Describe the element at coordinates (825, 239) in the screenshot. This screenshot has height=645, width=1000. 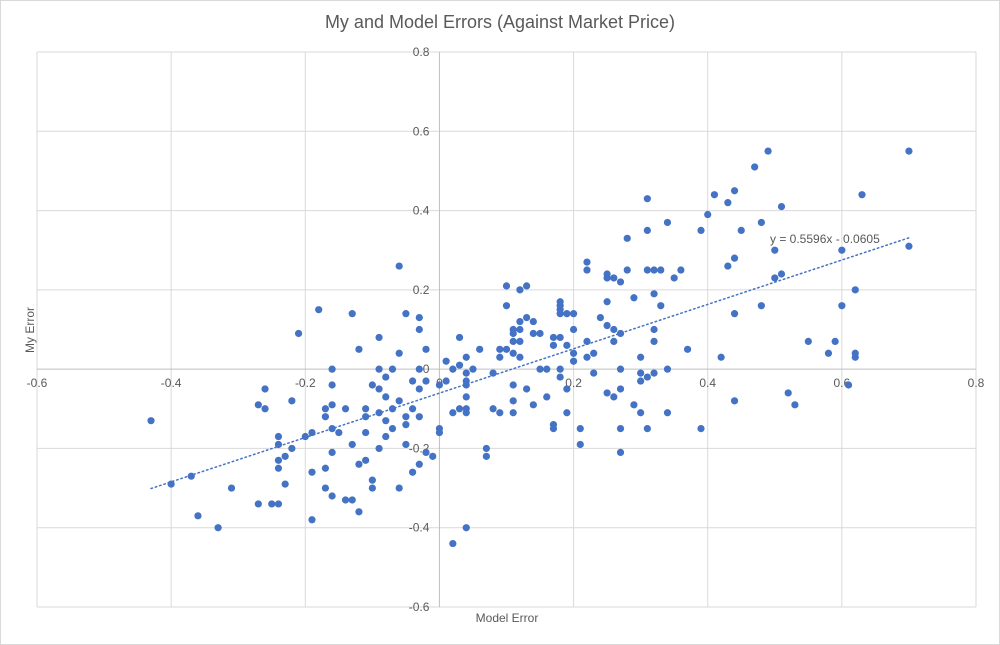
I see `trendline-equation: y = 0.5596x - 0.0605` at that location.